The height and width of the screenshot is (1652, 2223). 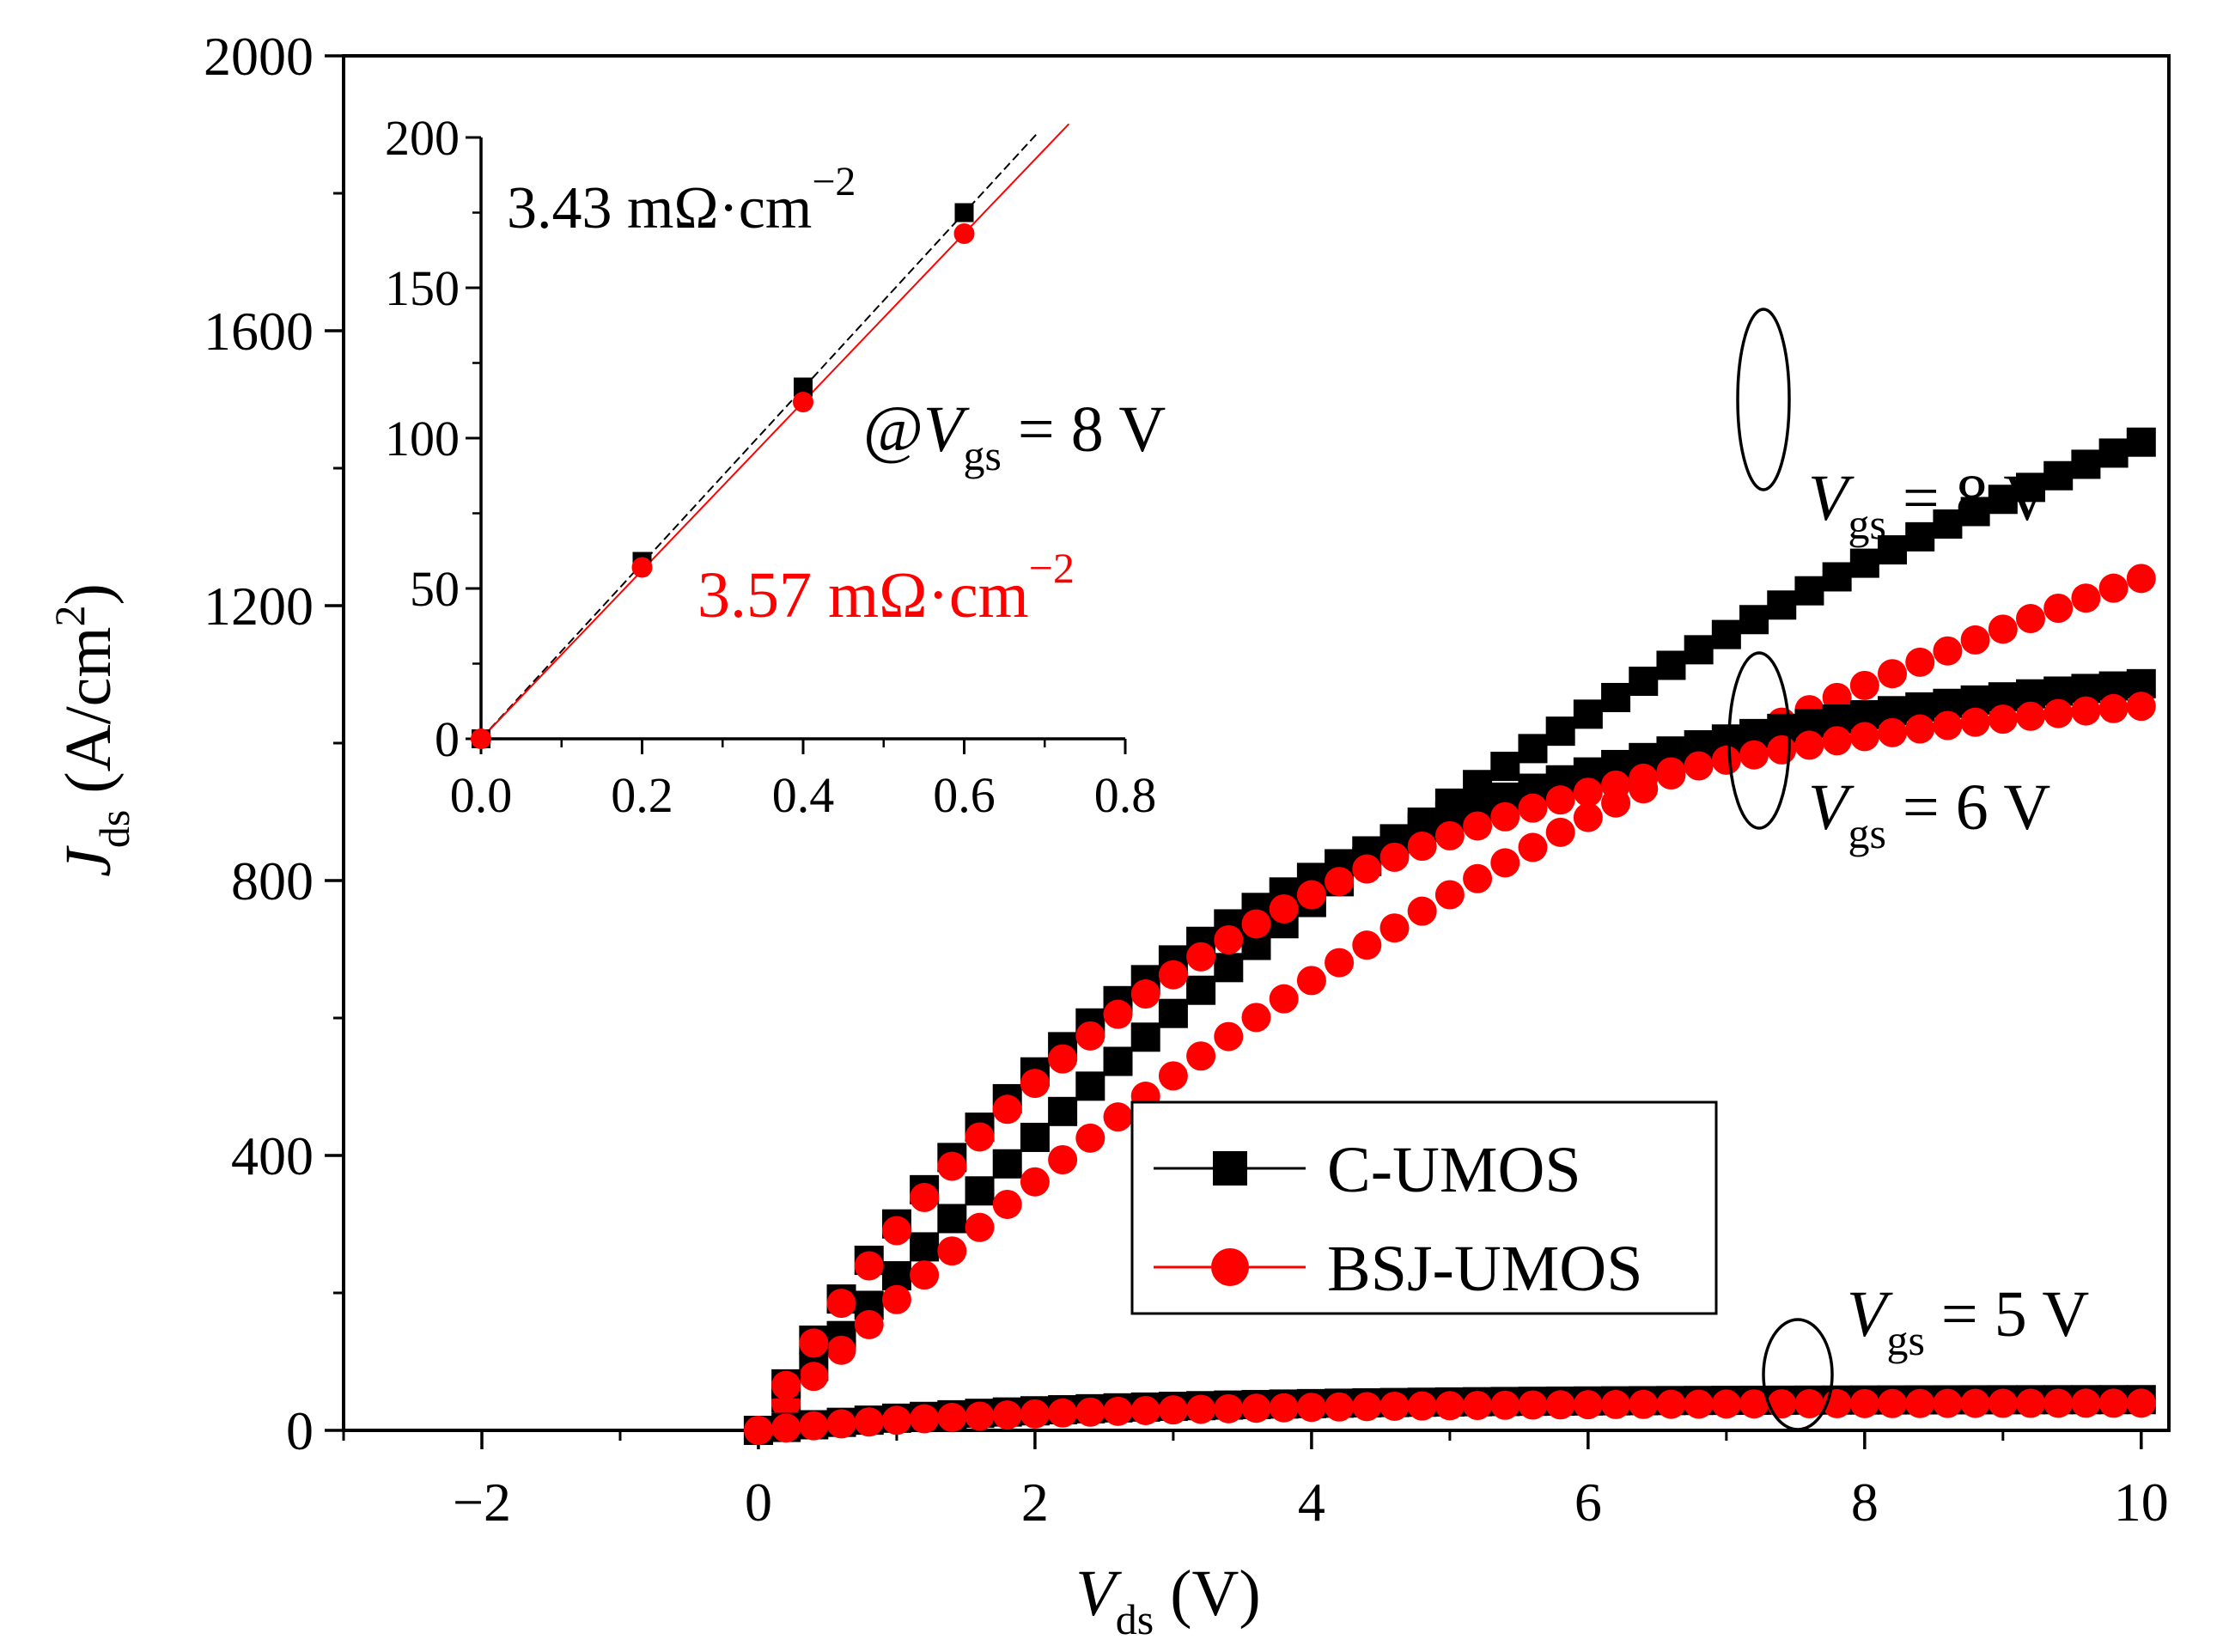 What do you see at coordinates (335, 743) in the screenshot?
I see `main-y-ticks` at bounding box center [335, 743].